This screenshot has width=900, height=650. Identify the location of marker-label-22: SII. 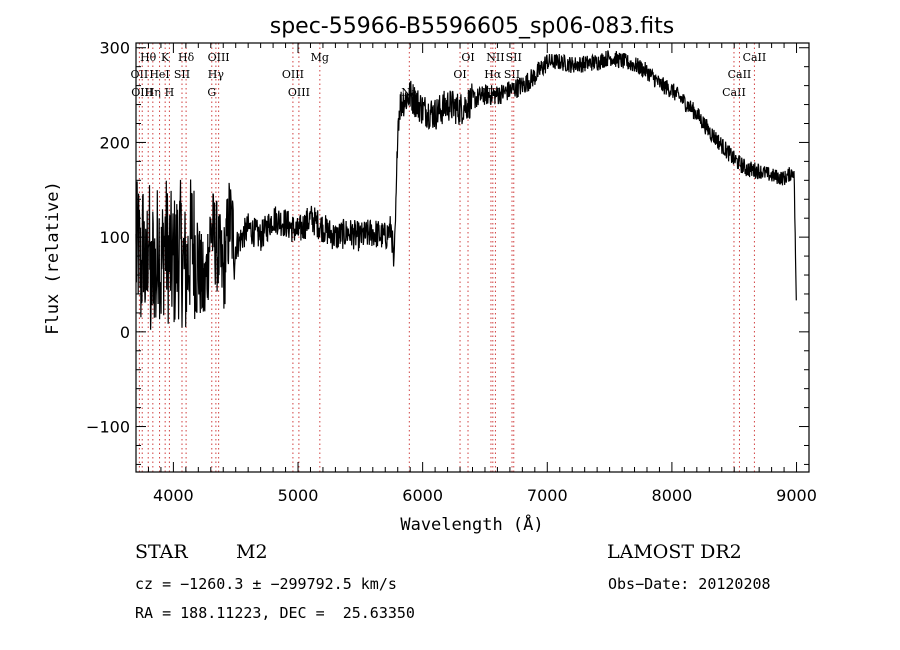
(514, 57).